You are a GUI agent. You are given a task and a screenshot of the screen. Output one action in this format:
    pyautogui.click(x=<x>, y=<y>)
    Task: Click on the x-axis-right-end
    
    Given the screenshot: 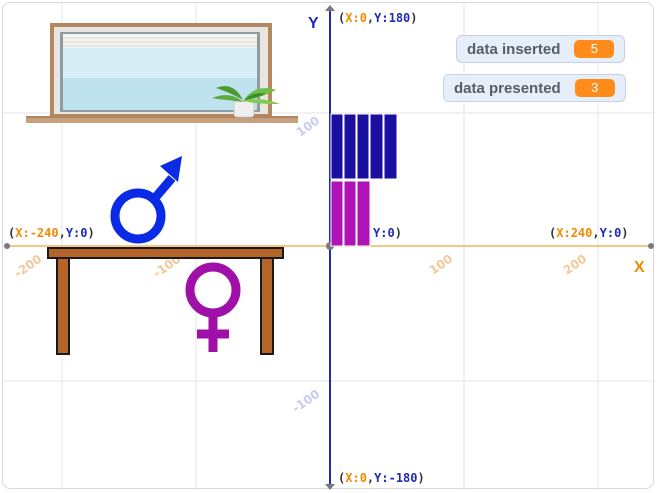 What is the action you would take?
    pyautogui.click(x=651, y=246)
    